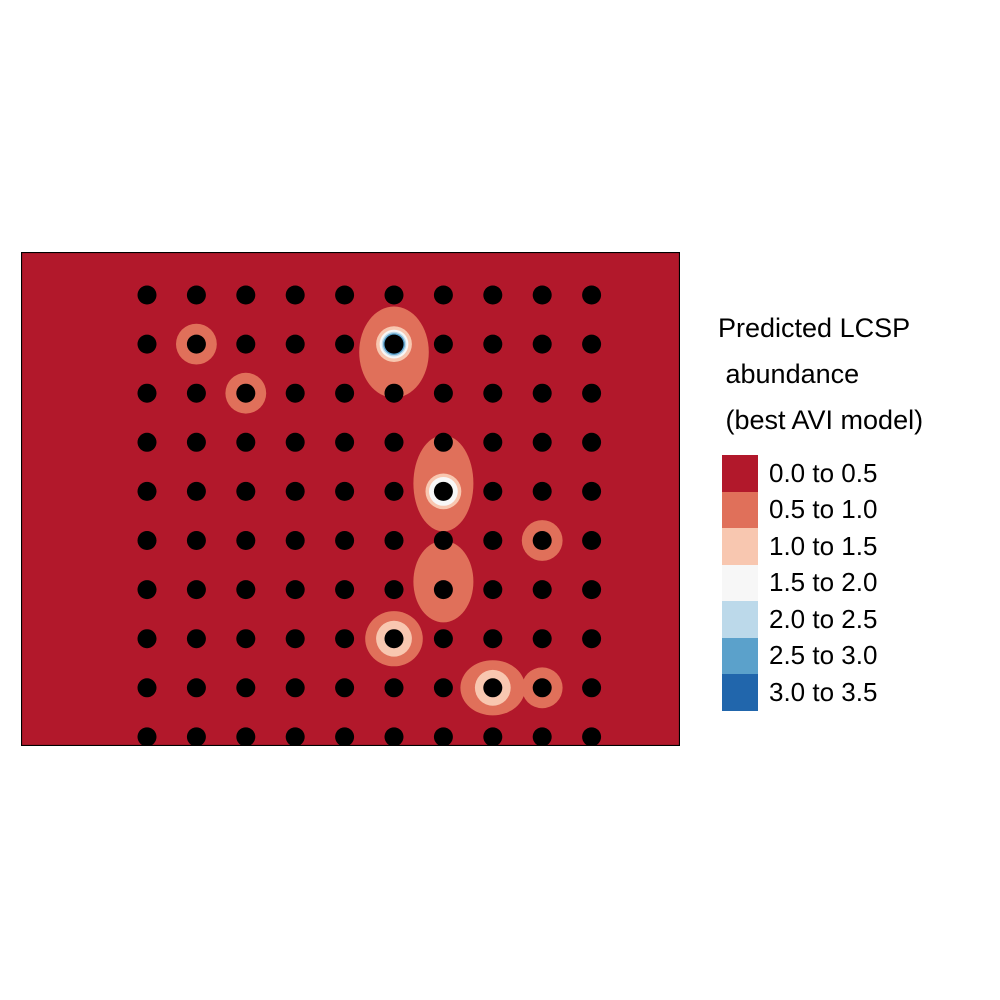 The image size is (1000, 1000). What do you see at coordinates (821, 420) in the screenshot?
I see `legend-title-line-3: (best AVI model)` at bounding box center [821, 420].